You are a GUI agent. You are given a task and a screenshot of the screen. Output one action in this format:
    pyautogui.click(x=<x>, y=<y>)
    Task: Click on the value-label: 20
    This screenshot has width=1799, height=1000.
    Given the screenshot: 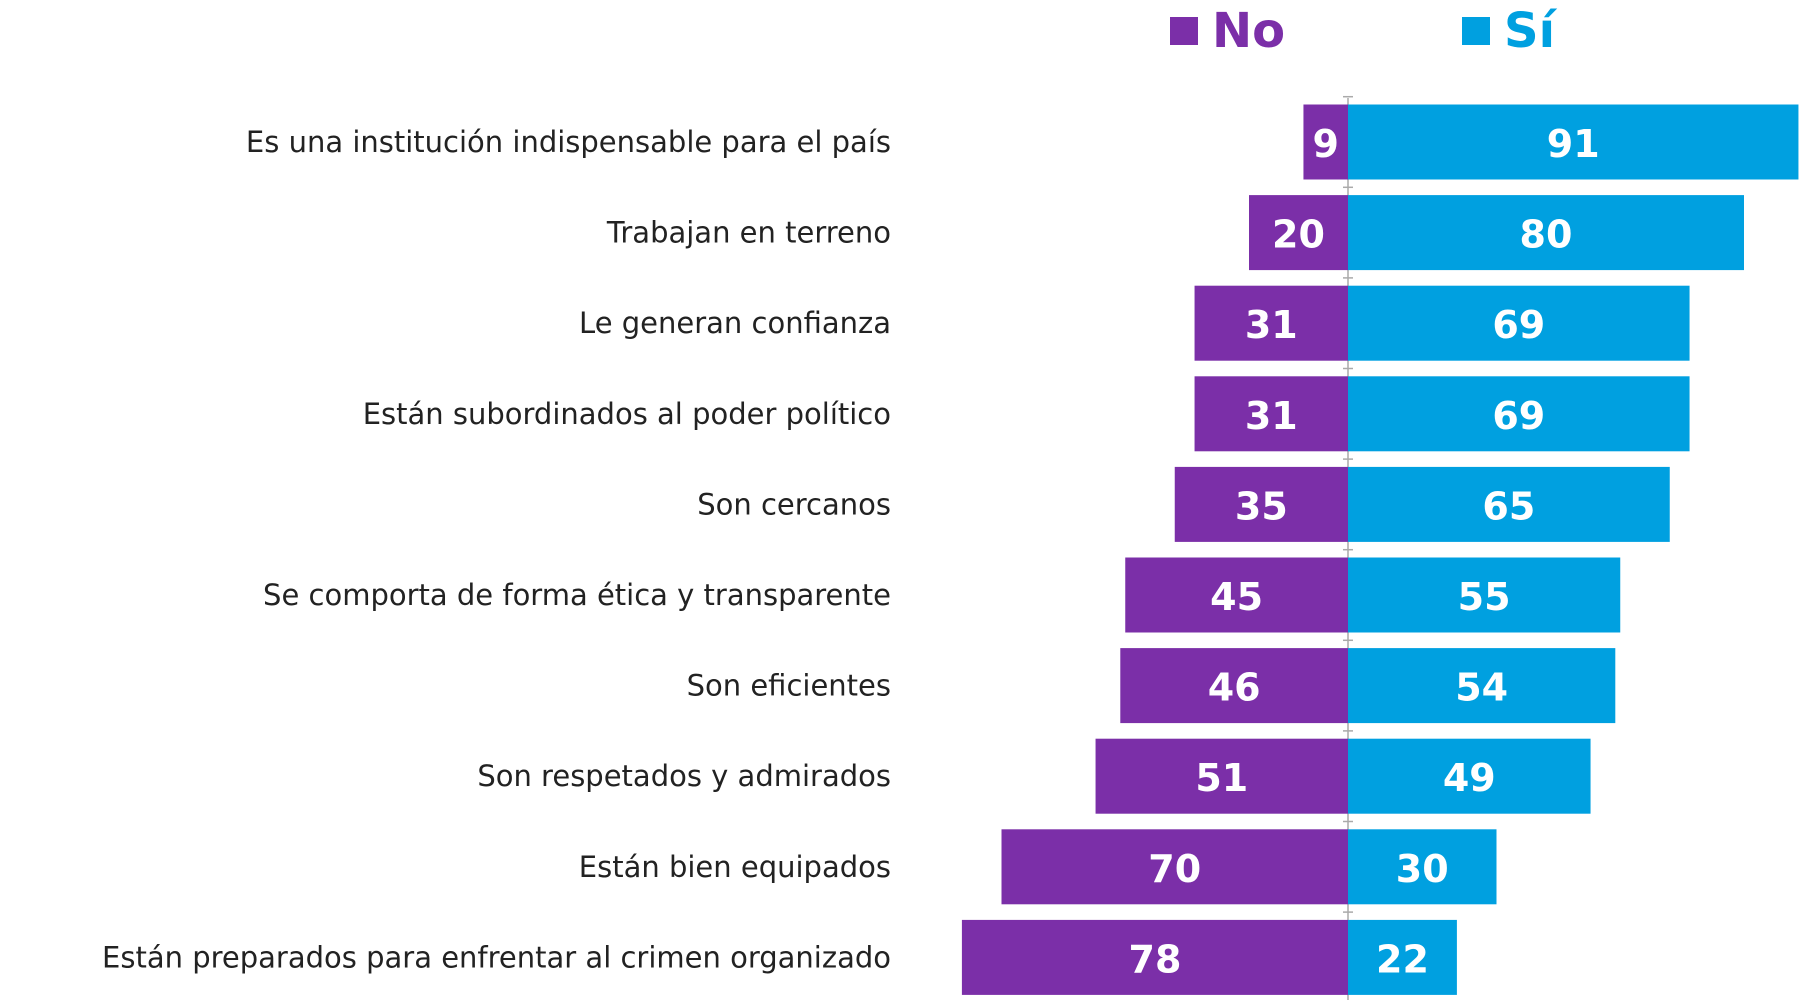 What is the action you would take?
    pyautogui.click(x=1298, y=235)
    